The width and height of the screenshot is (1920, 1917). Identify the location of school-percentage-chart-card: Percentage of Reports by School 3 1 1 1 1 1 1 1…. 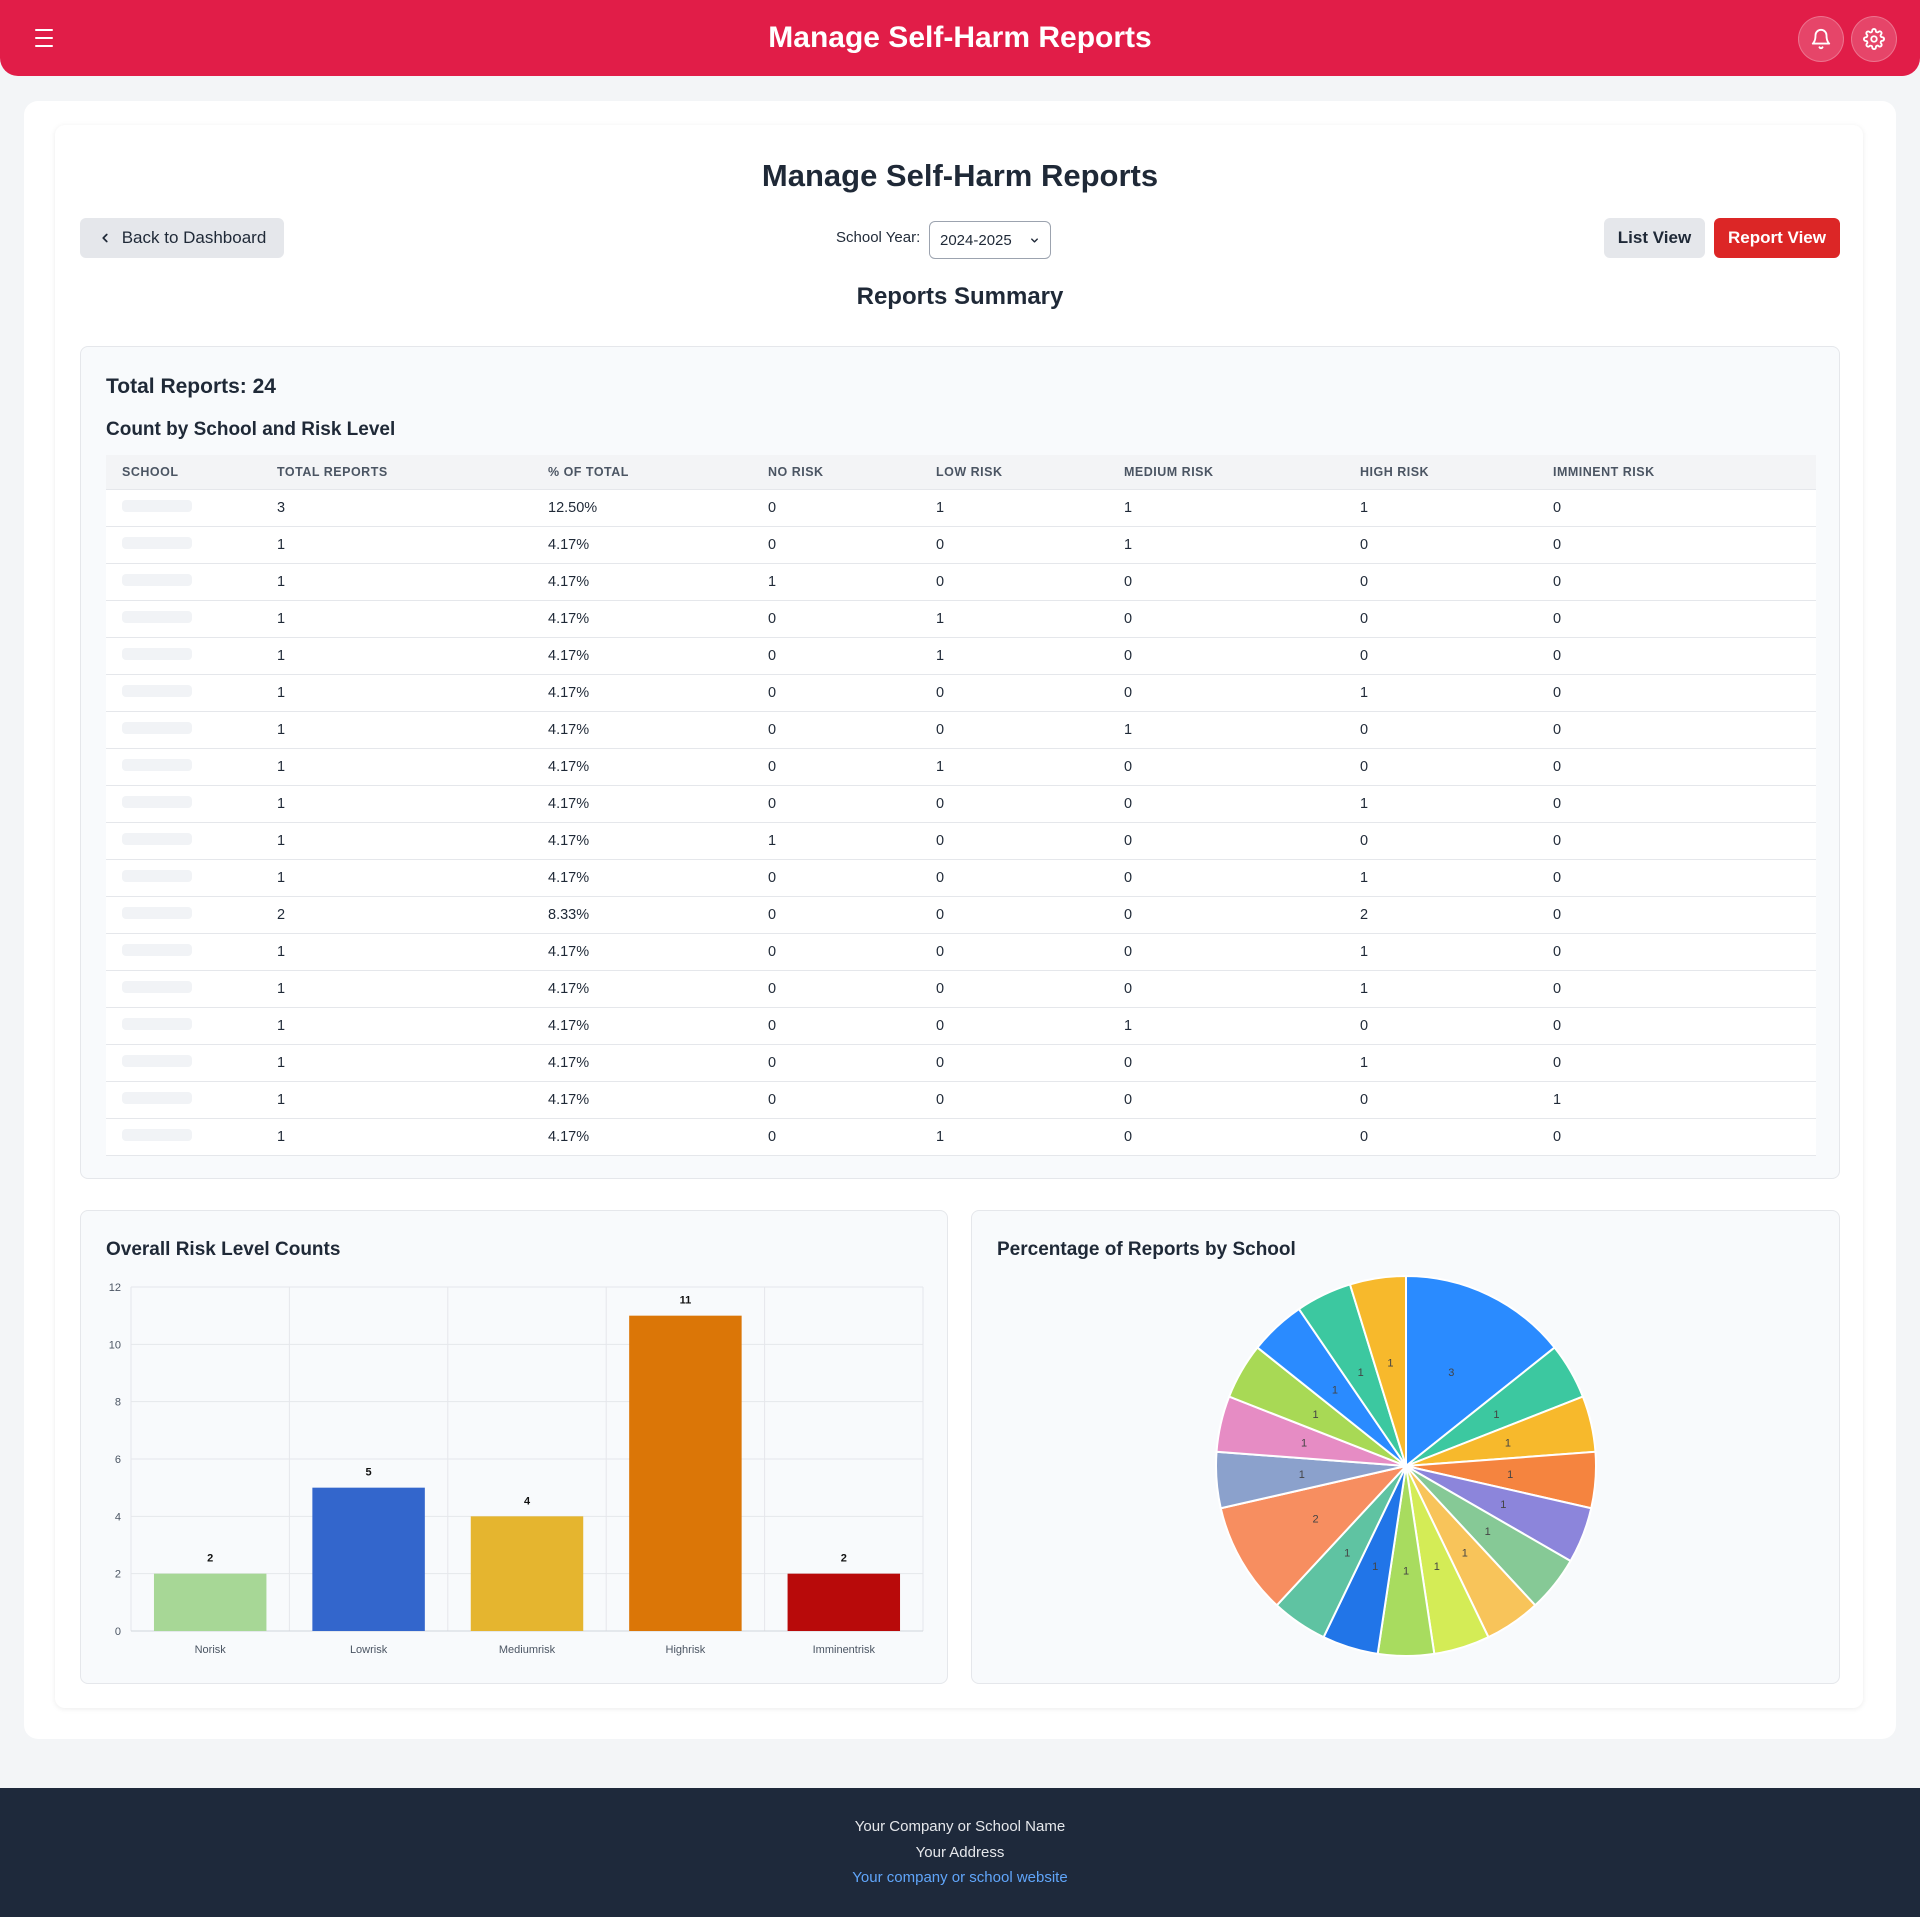
(1405, 1447).